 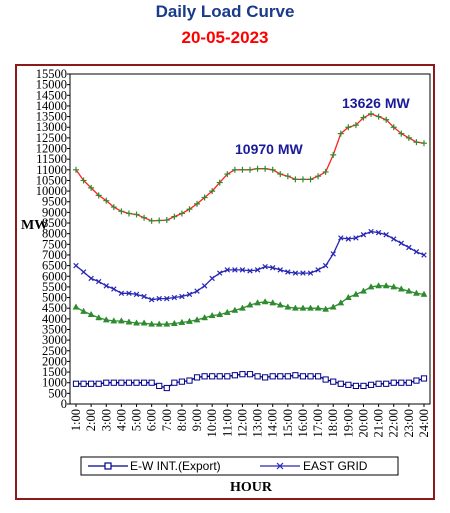 What do you see at coordinates (54, 244) in the screenshot?
I see `y-tick-label: 7500` at bounding box center [54, 244].